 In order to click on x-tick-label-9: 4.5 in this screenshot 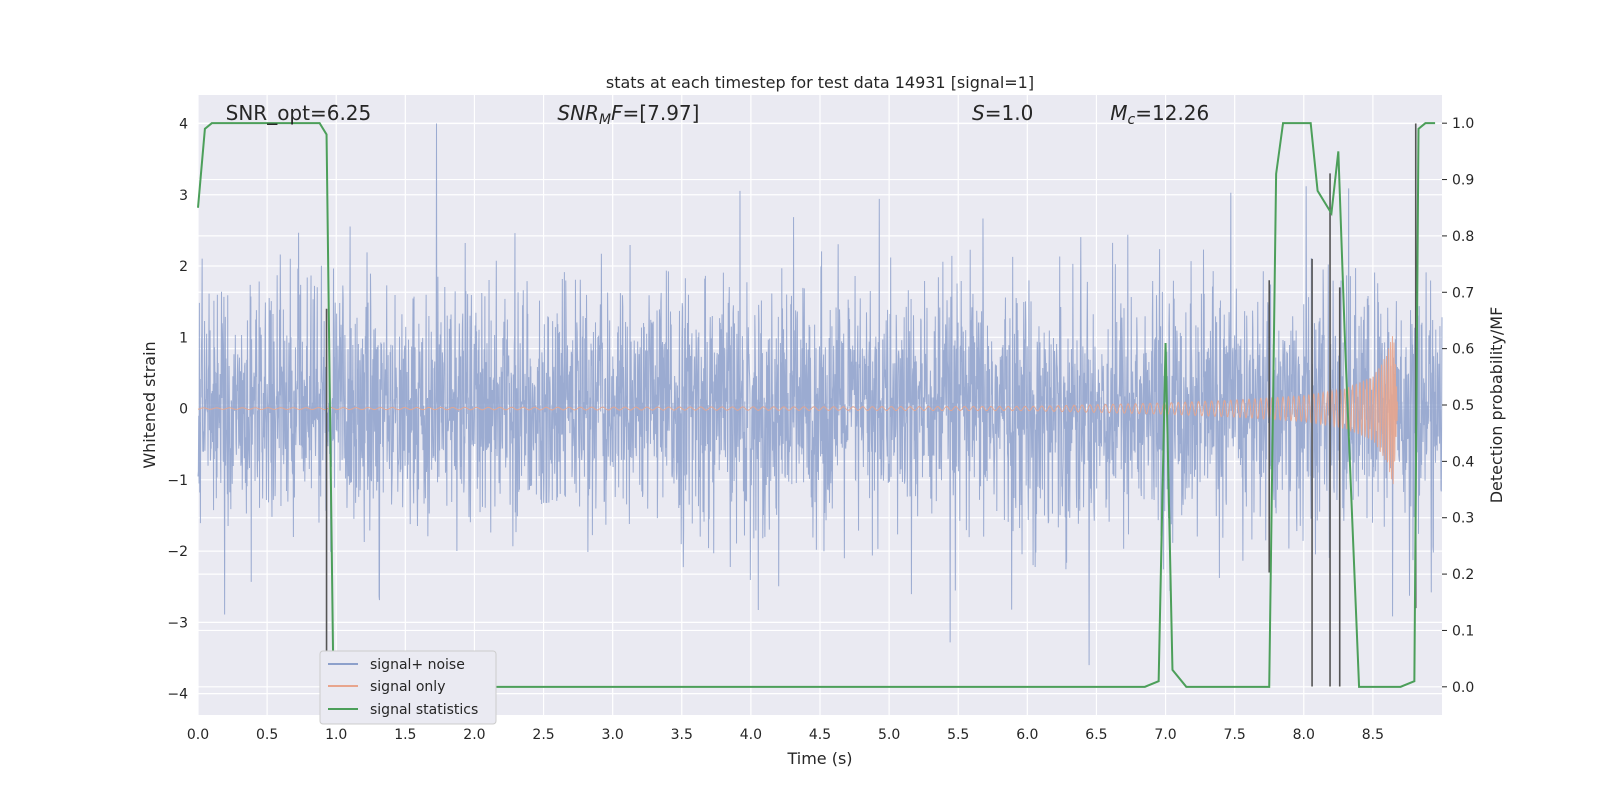, I will do `click(820, 735)`.